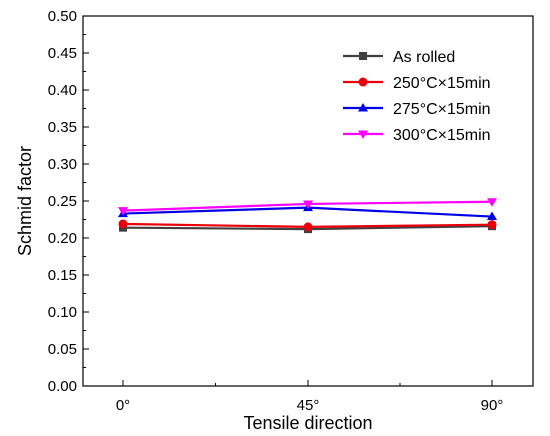  Describe the element at coordinates (308, 405) in the screenshot. I see `x-tick-label: 45°` at that location.